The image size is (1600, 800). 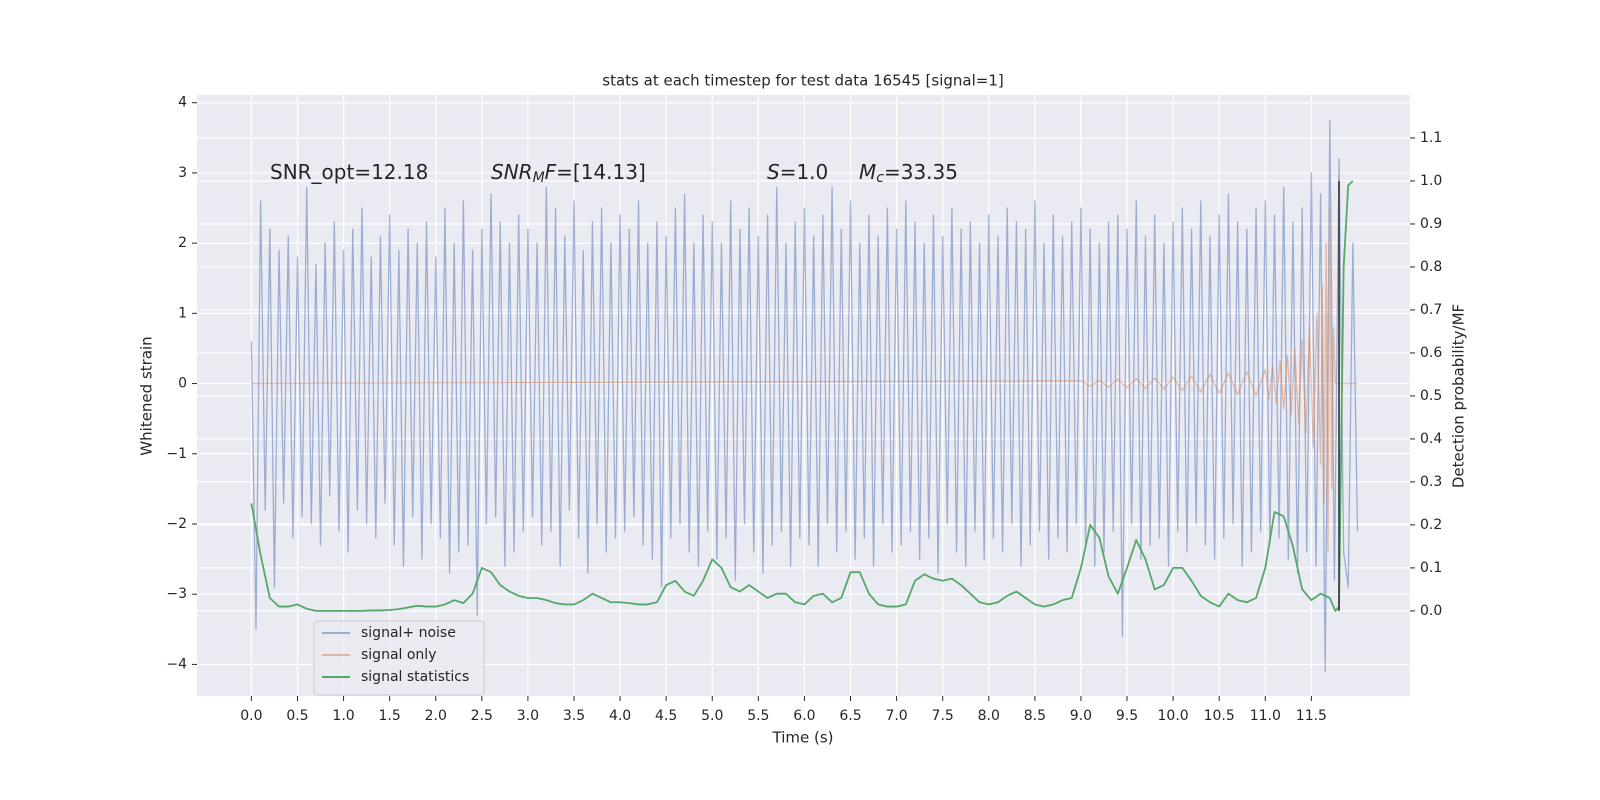 What do you see at coordinates (1431, 525) in the screenshot?
I see `y2-tick-label: 0.2` at bounding box center [1431, 525].